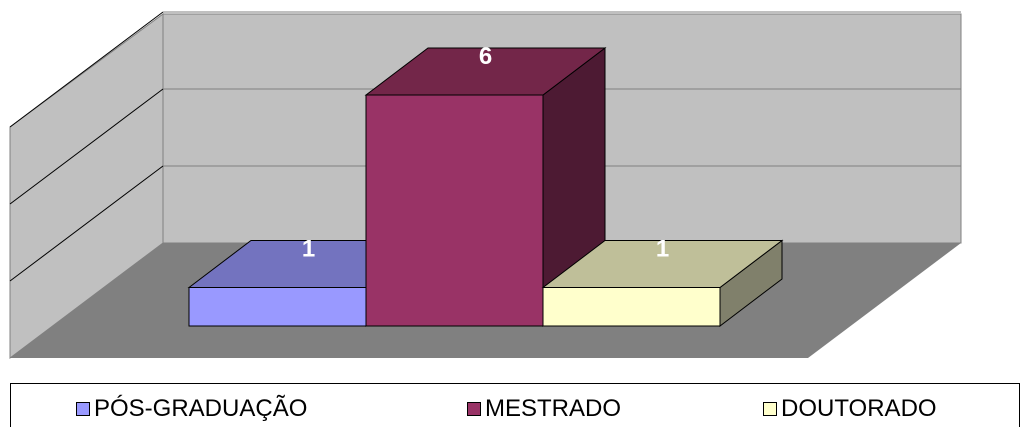  I want to click on legend-label: PÓS-GRADUAÇÃO, so click(201, 408).